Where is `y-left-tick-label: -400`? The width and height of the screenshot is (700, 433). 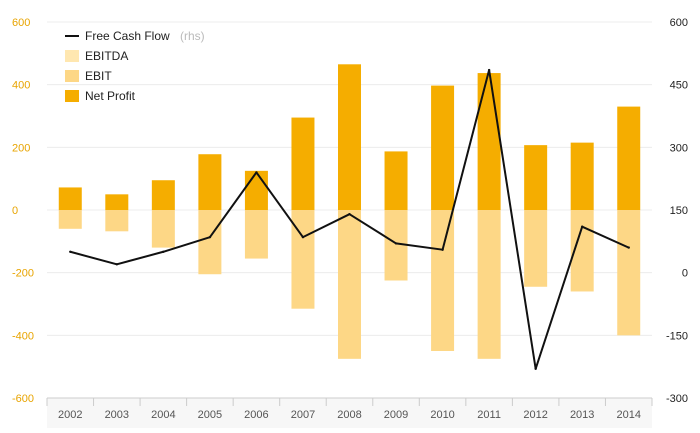
y-left-tick-label: -400 is located at coordinates (23, 336).